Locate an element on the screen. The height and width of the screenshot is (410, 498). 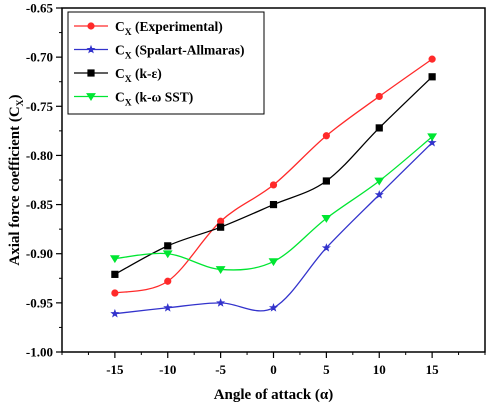
x-tick-label: 5 is located at coordinates (326, 369).